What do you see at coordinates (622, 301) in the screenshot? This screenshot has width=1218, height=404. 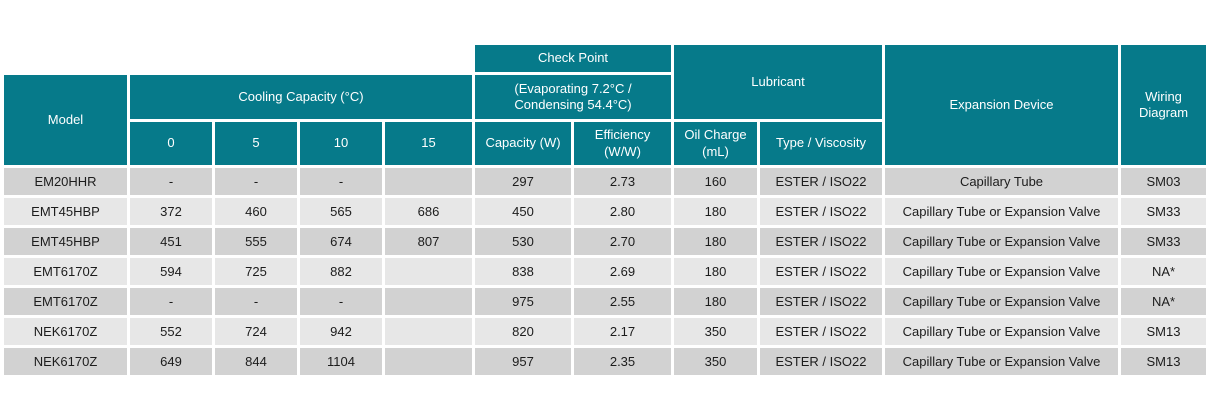 I see `cell-efficiency: 2.55` at bounding box center [622, 301].